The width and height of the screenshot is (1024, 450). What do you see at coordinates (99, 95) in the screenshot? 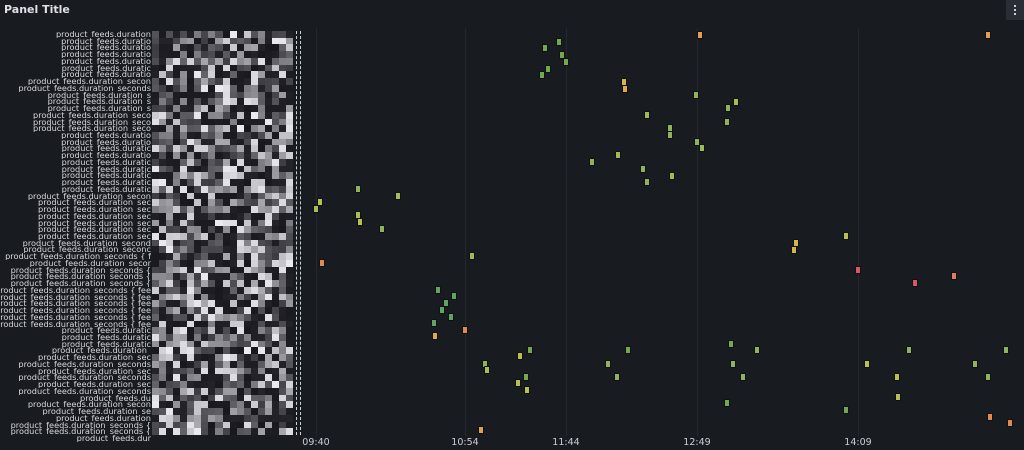
I see `row-label: product_feeds.duration_s` at bounding box center [99, 95].